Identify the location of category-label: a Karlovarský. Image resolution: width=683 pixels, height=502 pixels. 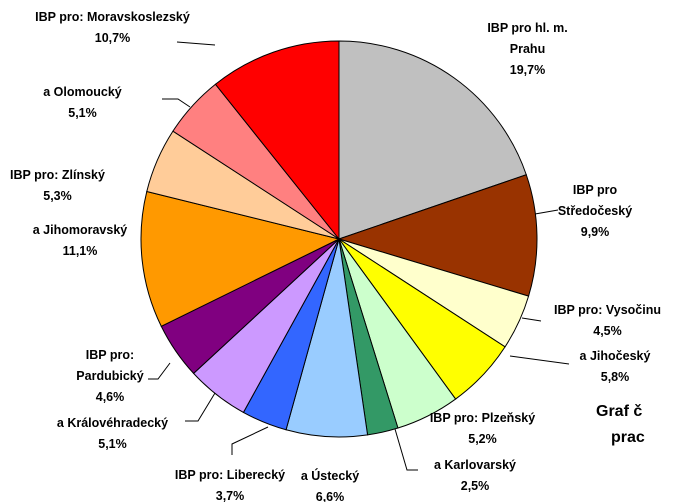
(474, 465).